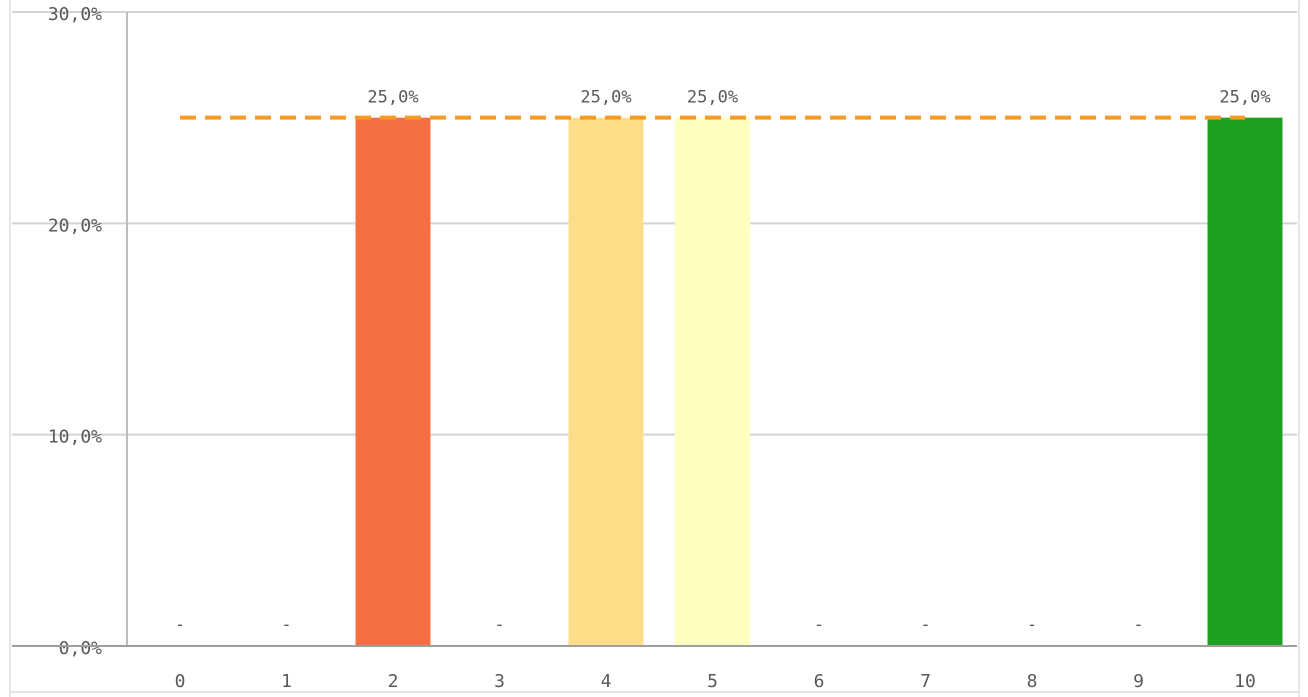  What do you see at coordinates (180, 681) in the screenshot?
I see `x-tick-label: 0` at bounding box center [180, 681].